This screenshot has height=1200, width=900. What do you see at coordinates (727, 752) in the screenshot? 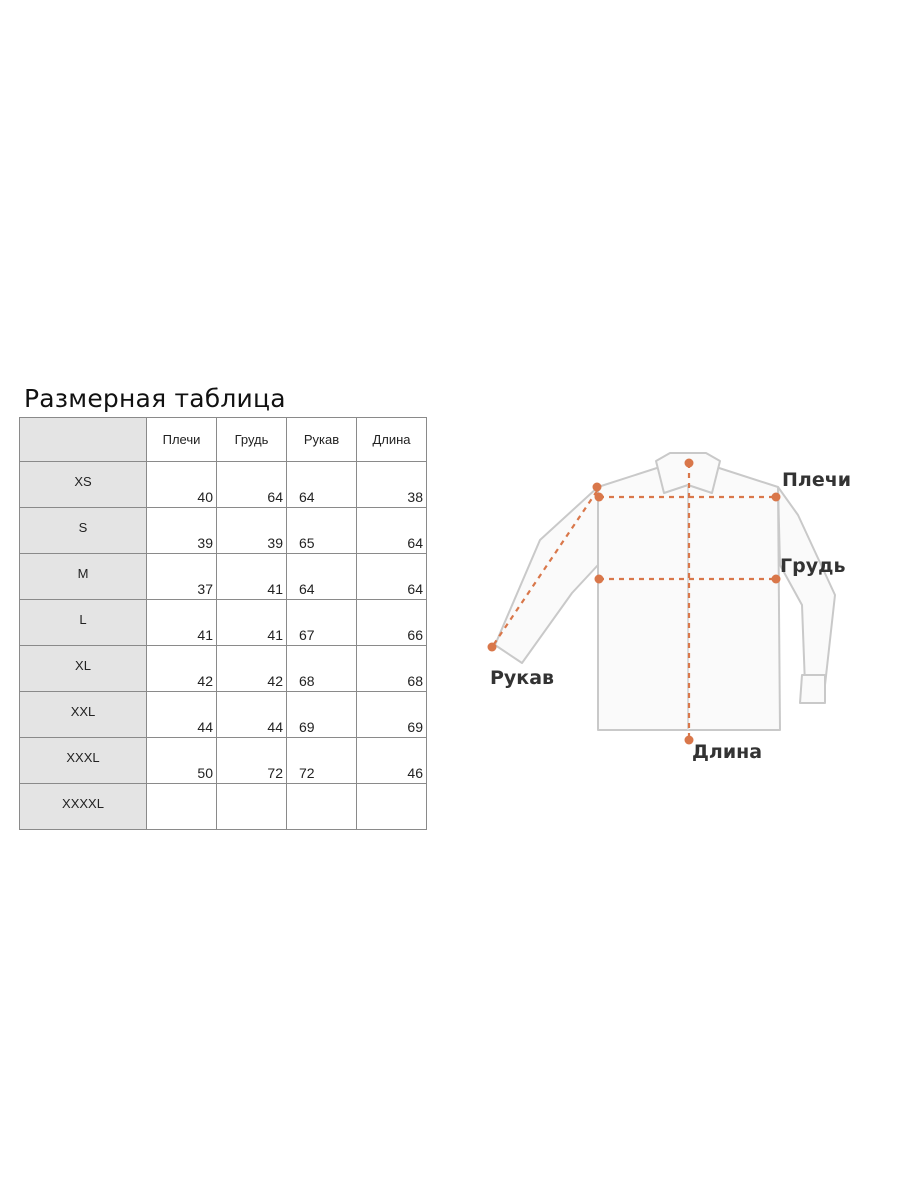
I see `label-length: Длина` at bounding box center [727, 752].